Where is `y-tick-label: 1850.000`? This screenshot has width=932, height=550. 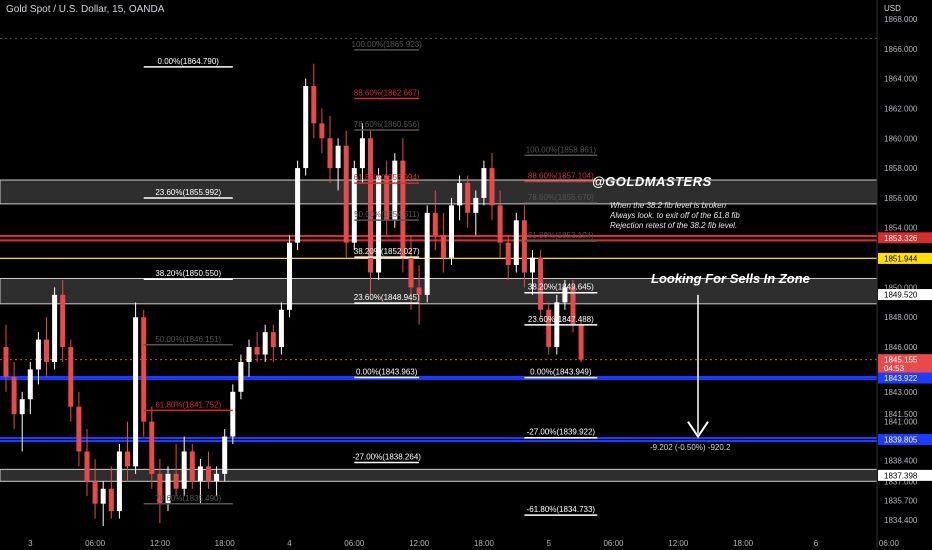 y-tick-label: 1850.000 is located at coordinates (901, 287).